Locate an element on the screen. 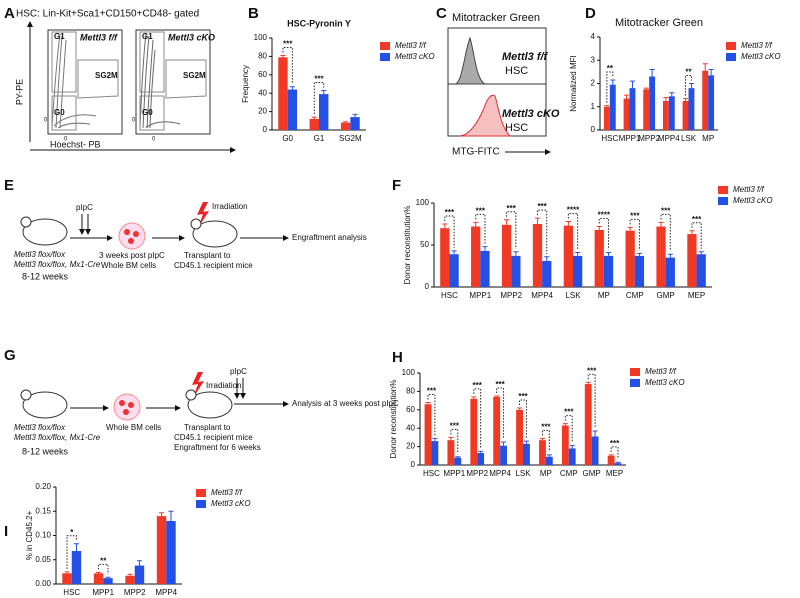 Image resolution: width=800 pixels, height=598 pixels. y-tick-label: 0.05 is located at coordinates (43, 559).